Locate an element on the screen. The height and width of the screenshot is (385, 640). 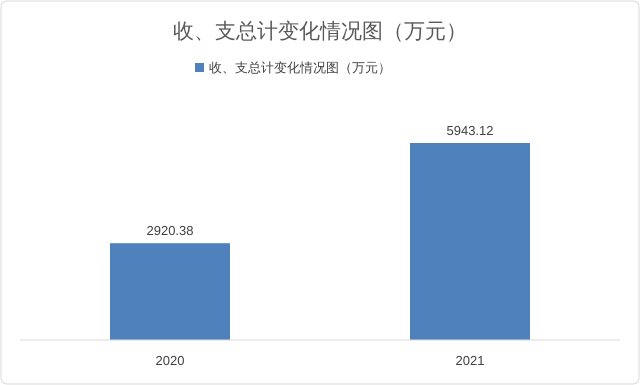
data-label: 5943.12 is located at coordinates (470, 130).